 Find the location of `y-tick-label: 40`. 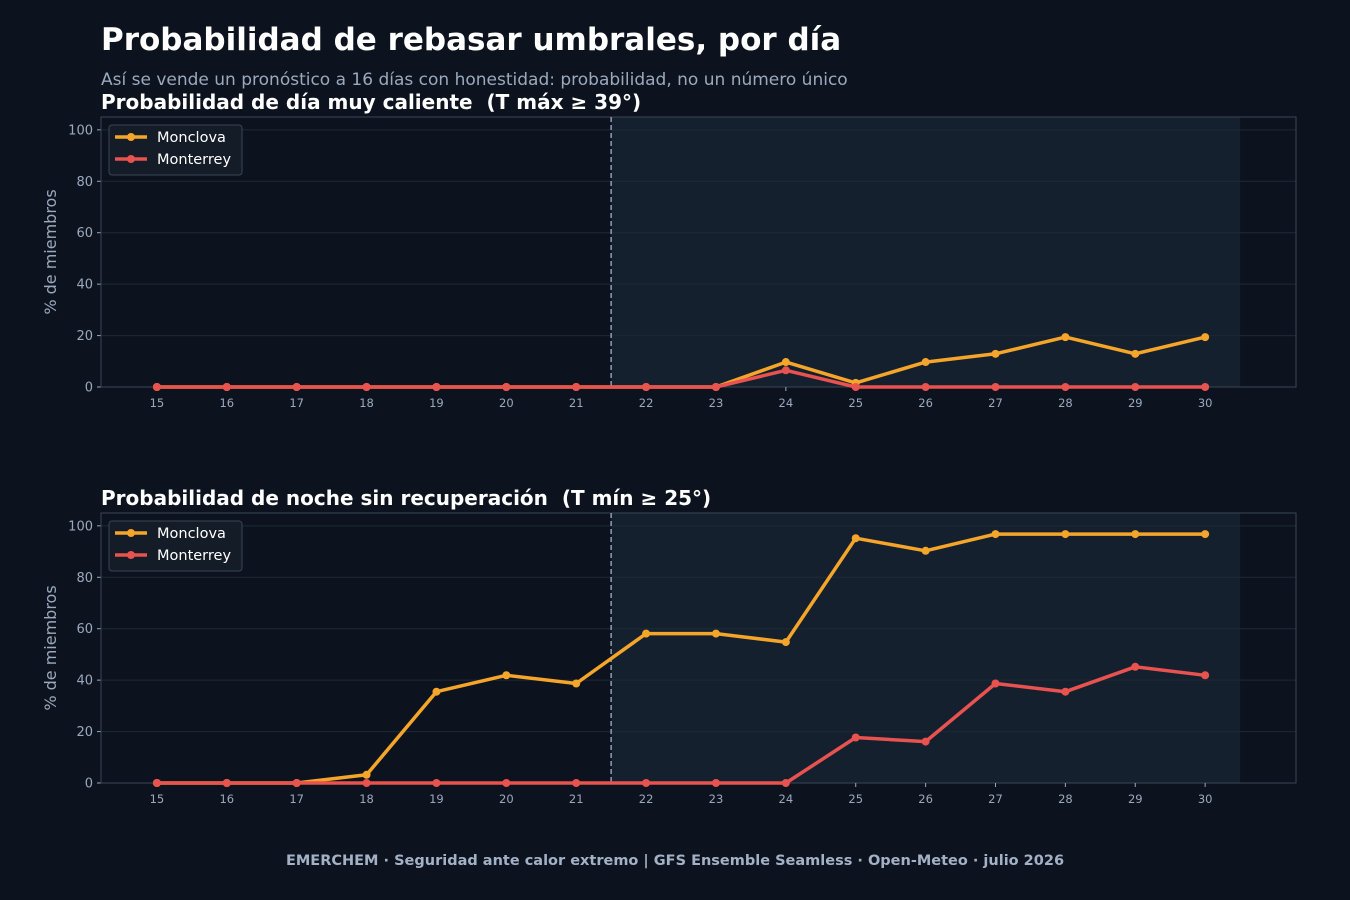

y-tick-label: 40 is located at coordinates (84, 681).